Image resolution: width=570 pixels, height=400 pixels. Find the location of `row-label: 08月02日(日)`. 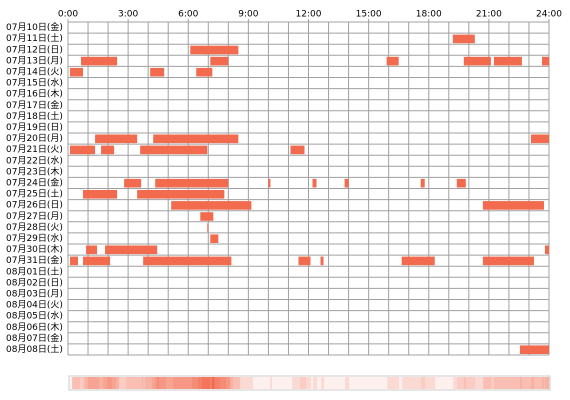

row-label: 08月02日(日) is located at coordinates (34, 282).